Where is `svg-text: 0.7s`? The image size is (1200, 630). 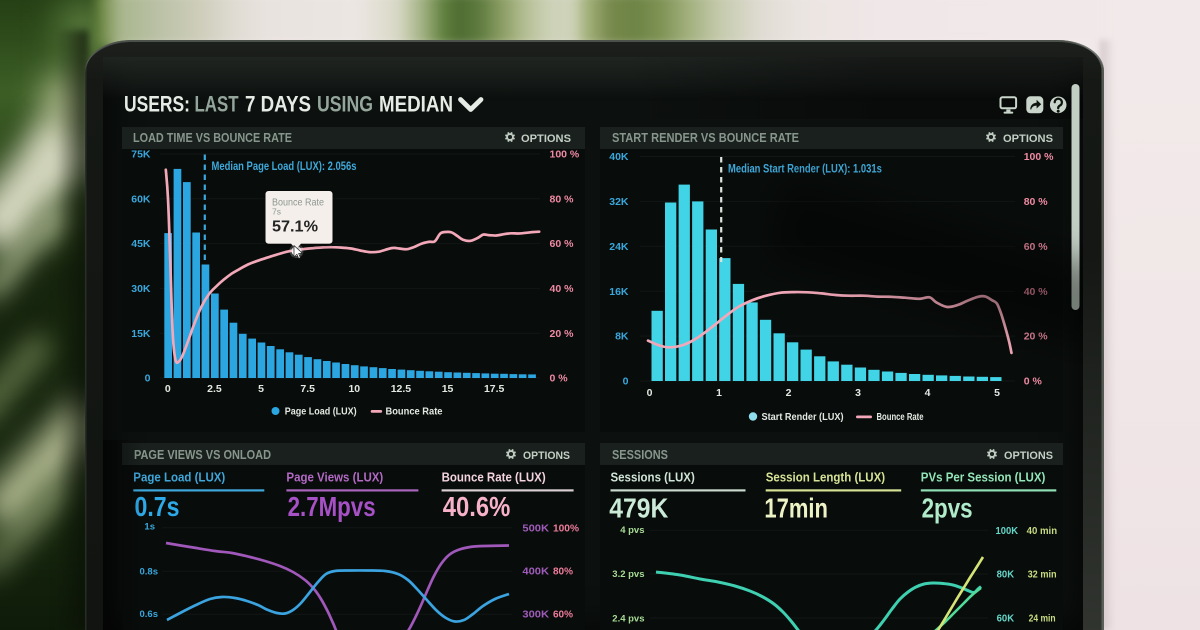 svg-text: 0.7s is located at coordinates (157, 506).